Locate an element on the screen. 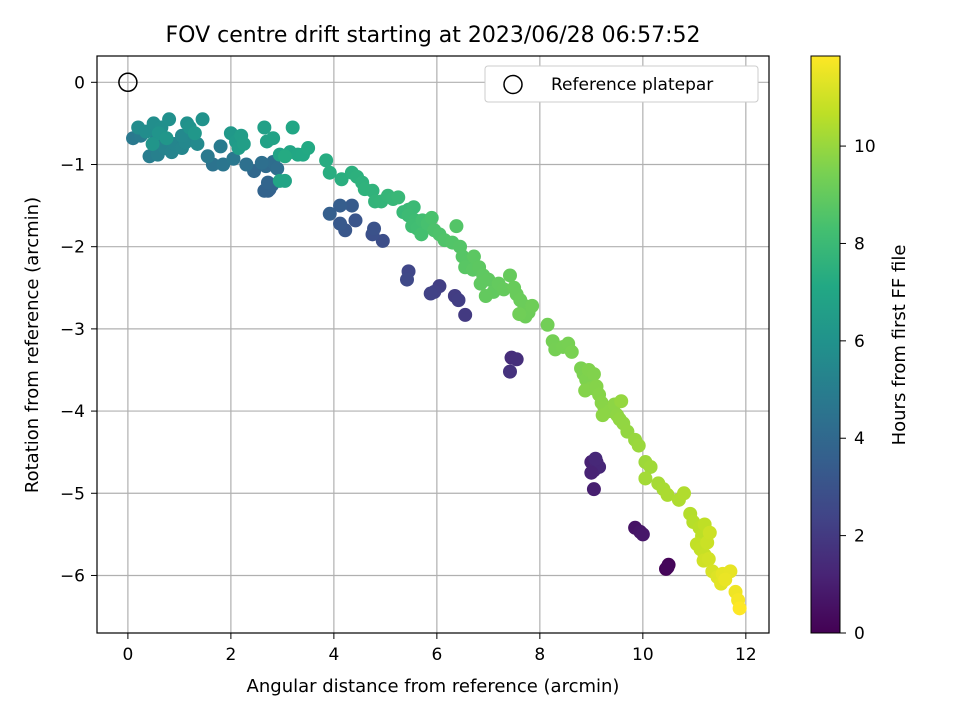 This screenshot has height=720, width=960. colorbar-tick-label: 2 is located at coordinates (859, 537).